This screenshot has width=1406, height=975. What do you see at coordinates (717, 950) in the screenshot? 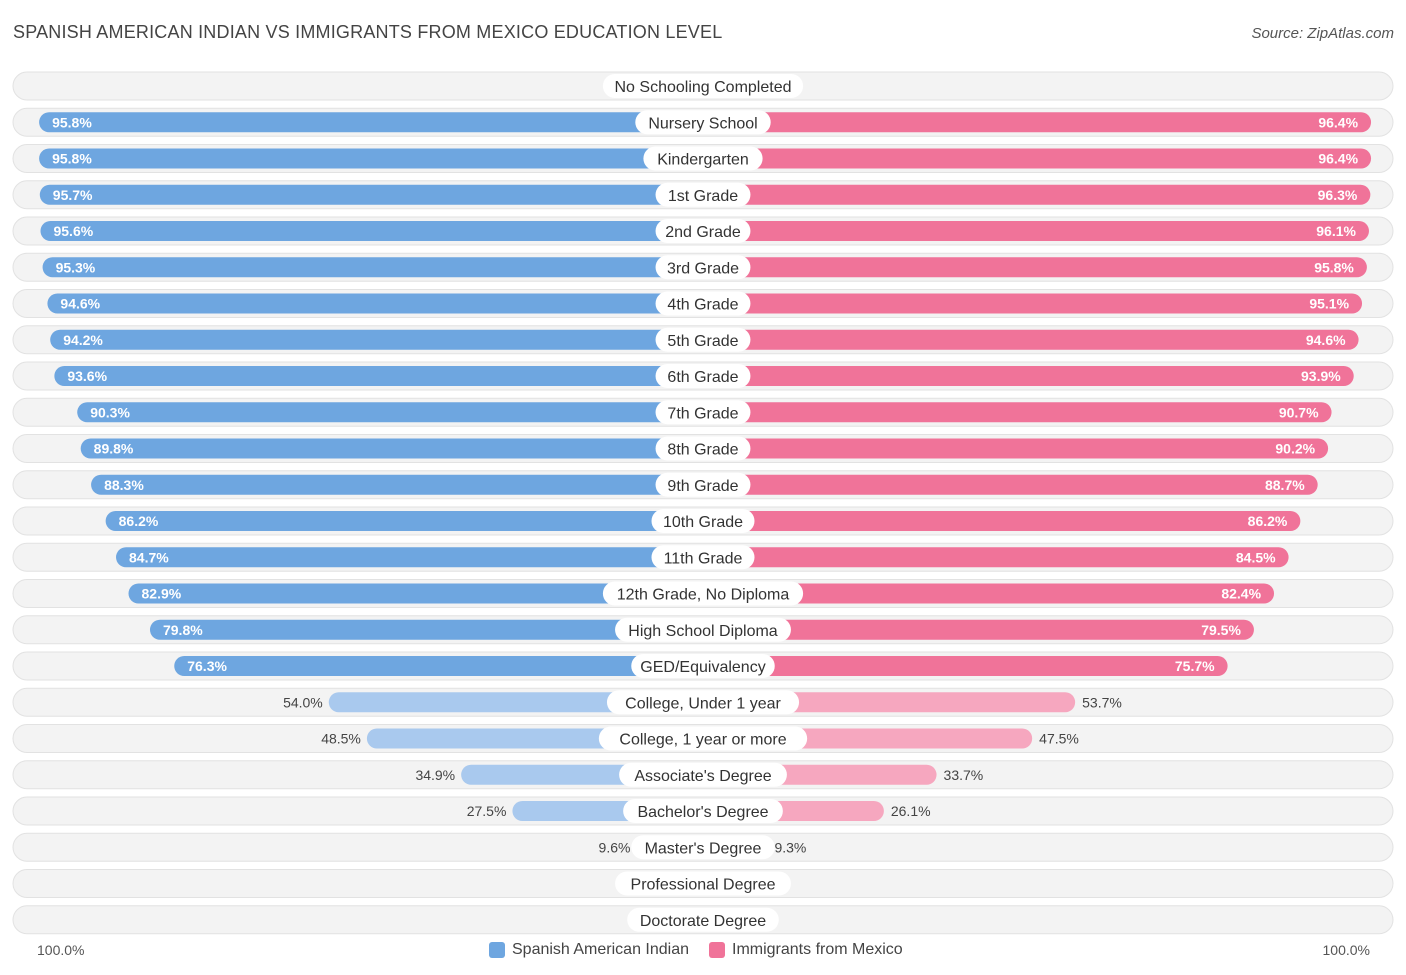
I see `legend-swatch-right` at bounding box center [717, 950].